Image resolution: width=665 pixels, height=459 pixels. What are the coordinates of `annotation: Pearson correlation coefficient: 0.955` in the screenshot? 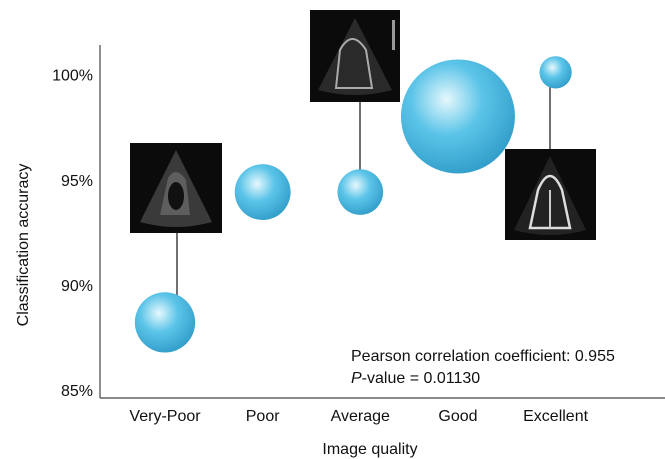 It's located at (483, 356).